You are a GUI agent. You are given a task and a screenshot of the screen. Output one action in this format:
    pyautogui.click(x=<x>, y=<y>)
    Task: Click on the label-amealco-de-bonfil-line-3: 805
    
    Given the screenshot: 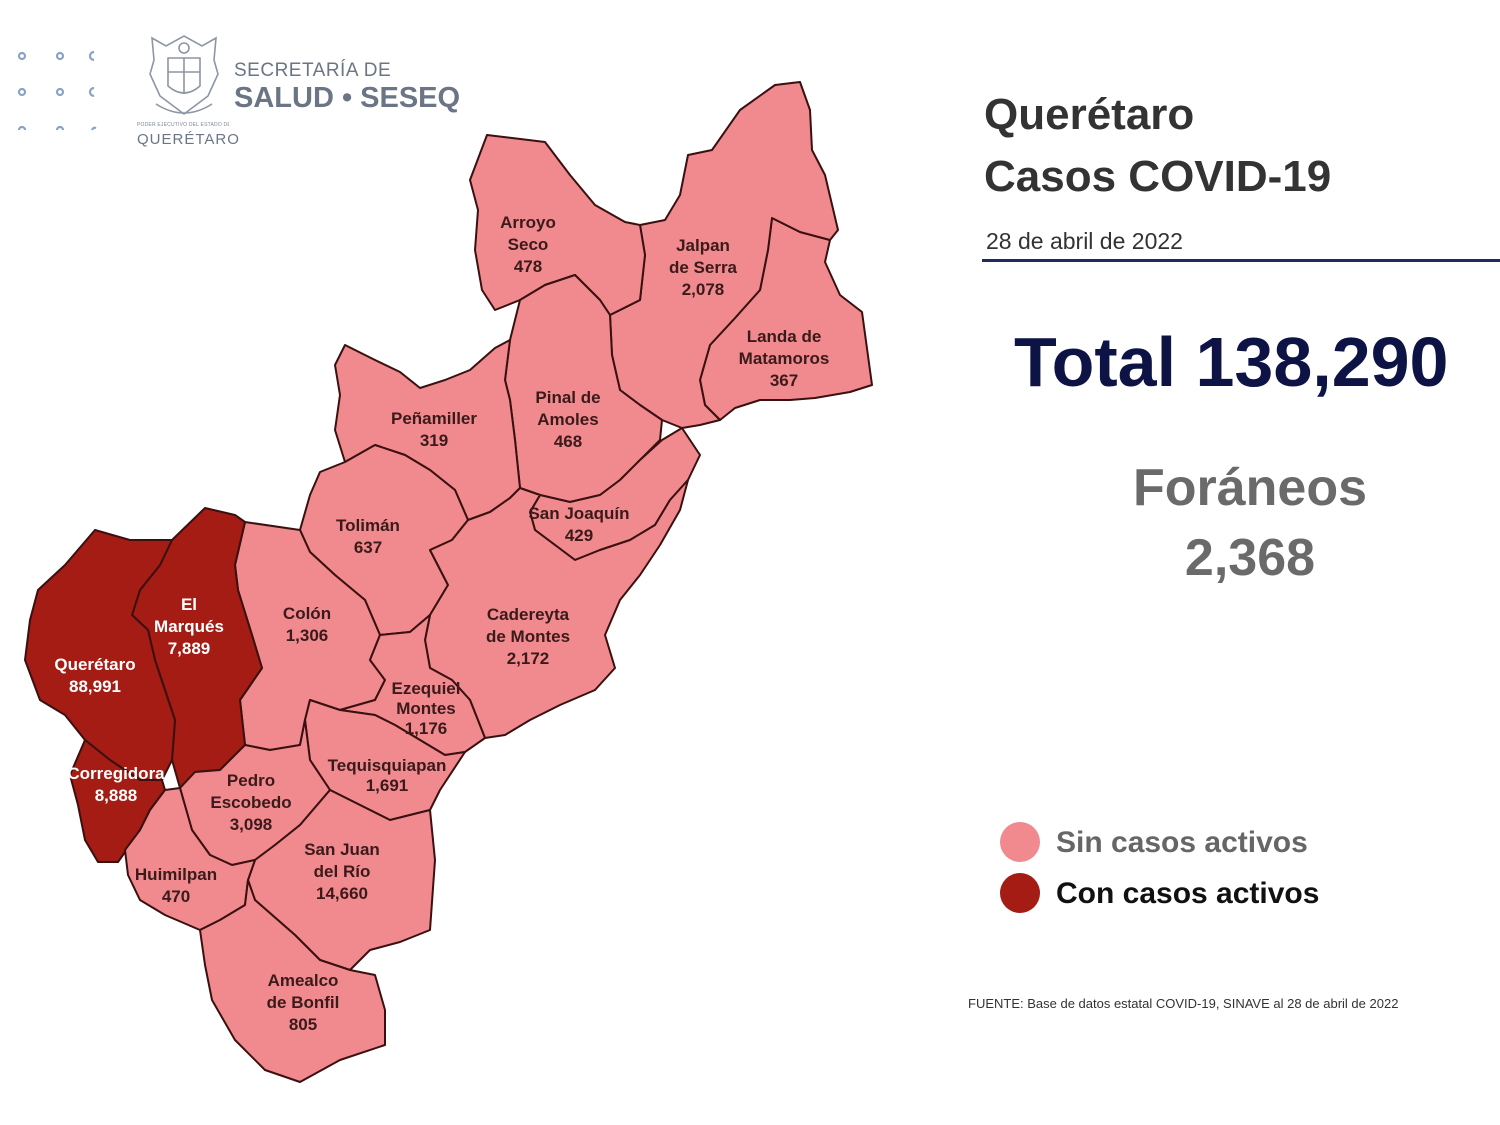 What is the action you would take?
    pyautogui.click(x=303, y=1024)
    